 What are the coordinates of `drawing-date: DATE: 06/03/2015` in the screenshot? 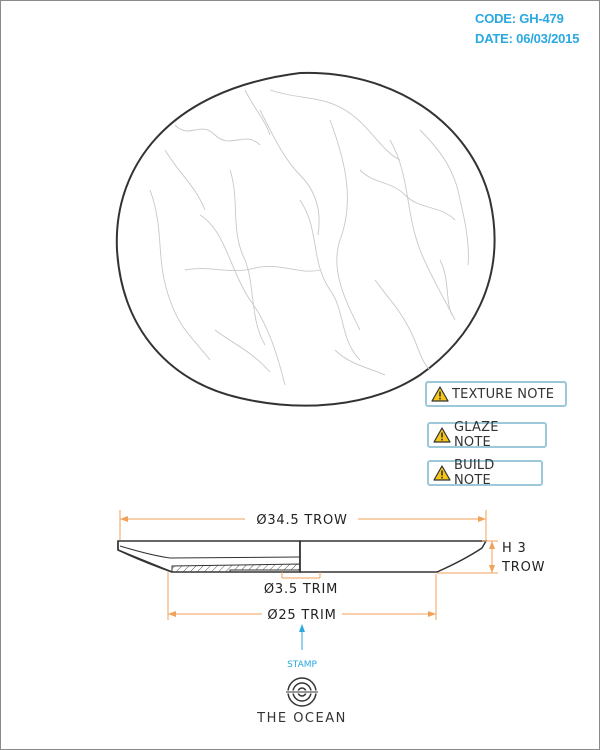 It's located at (527, 38).